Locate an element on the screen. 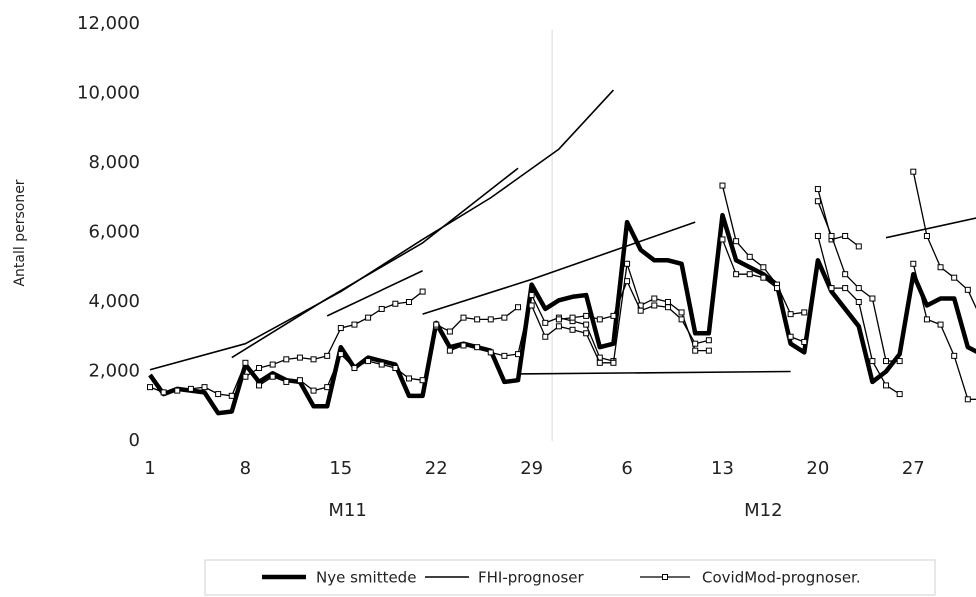 This screenshot has width=976, height=597. y-tick-label: 0 is located at coordinates (134, 440).